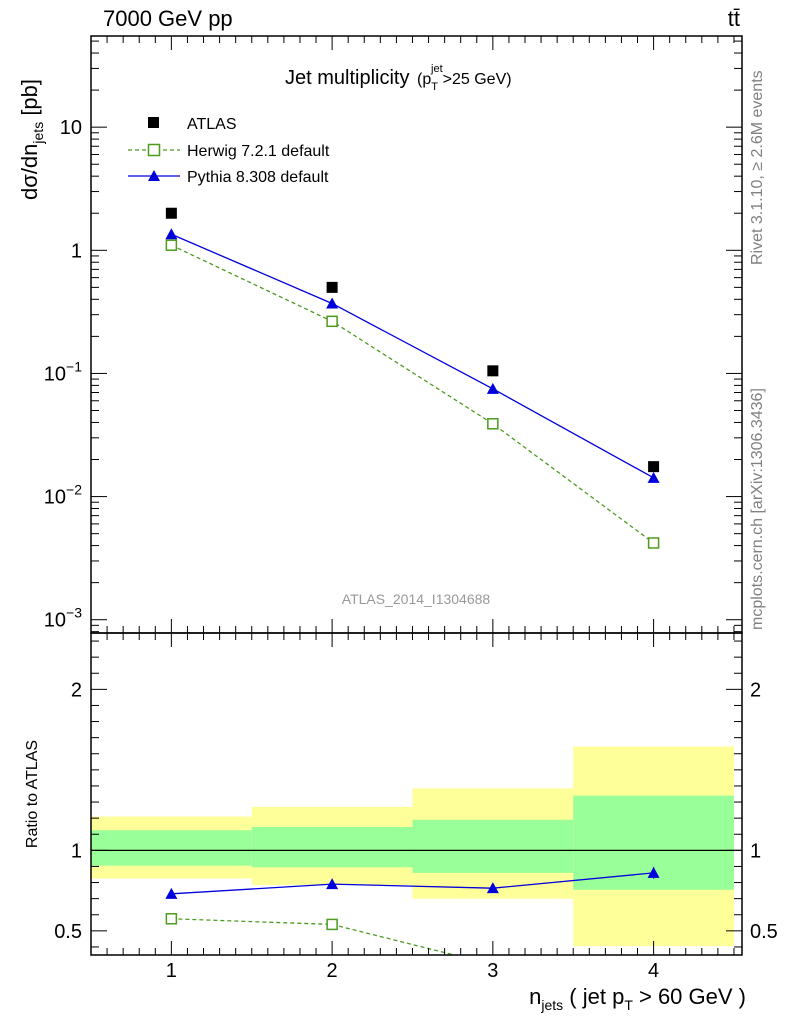  I want to click on title-pt-sub: T, so click(434, 87).